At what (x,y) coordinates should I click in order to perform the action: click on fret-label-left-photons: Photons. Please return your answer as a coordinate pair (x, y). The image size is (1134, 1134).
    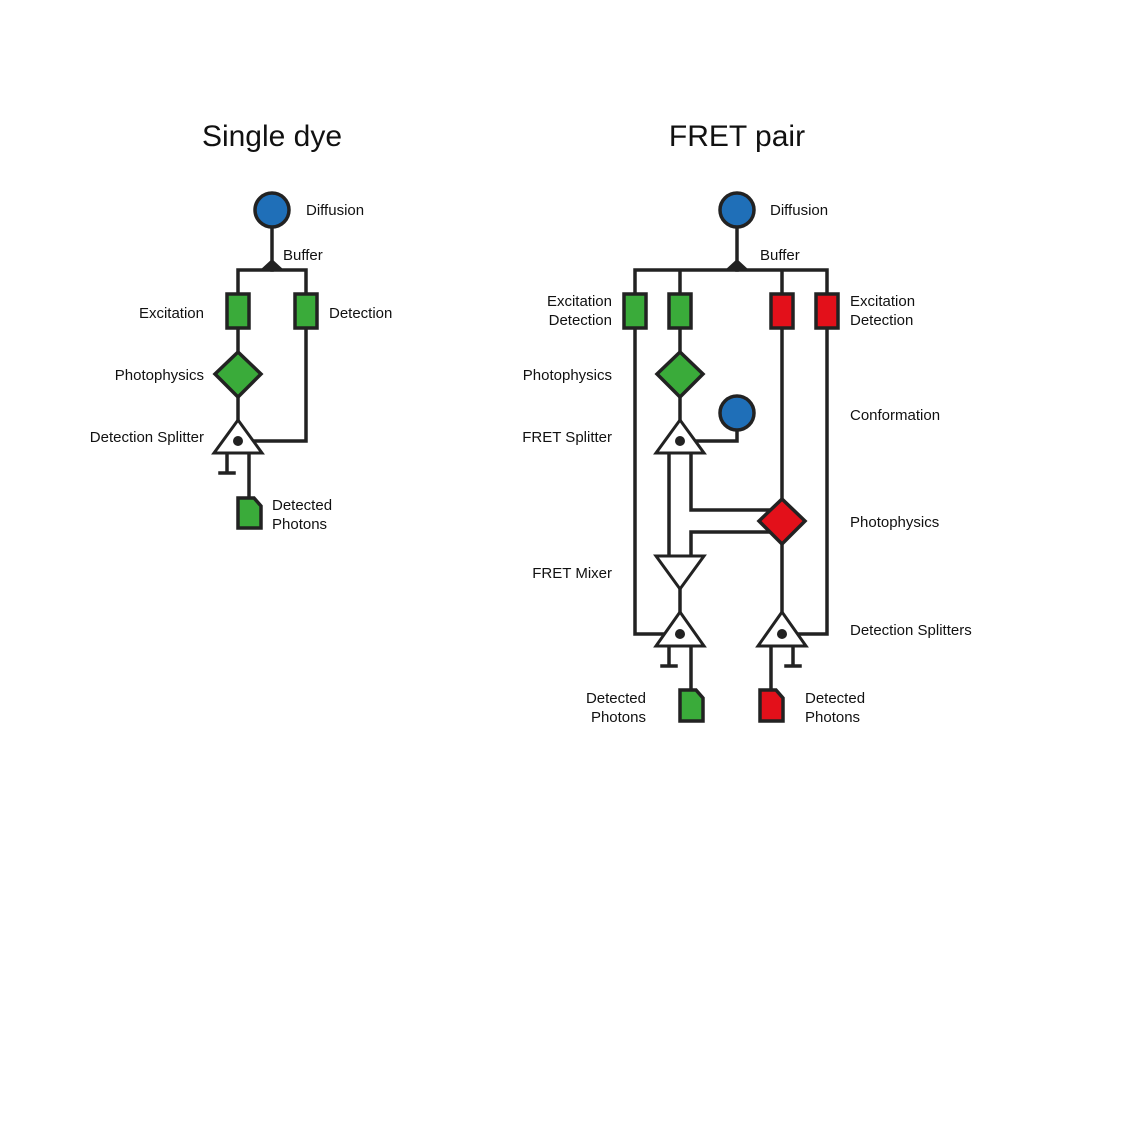
    Looking at the image, I should click on (618, 717).